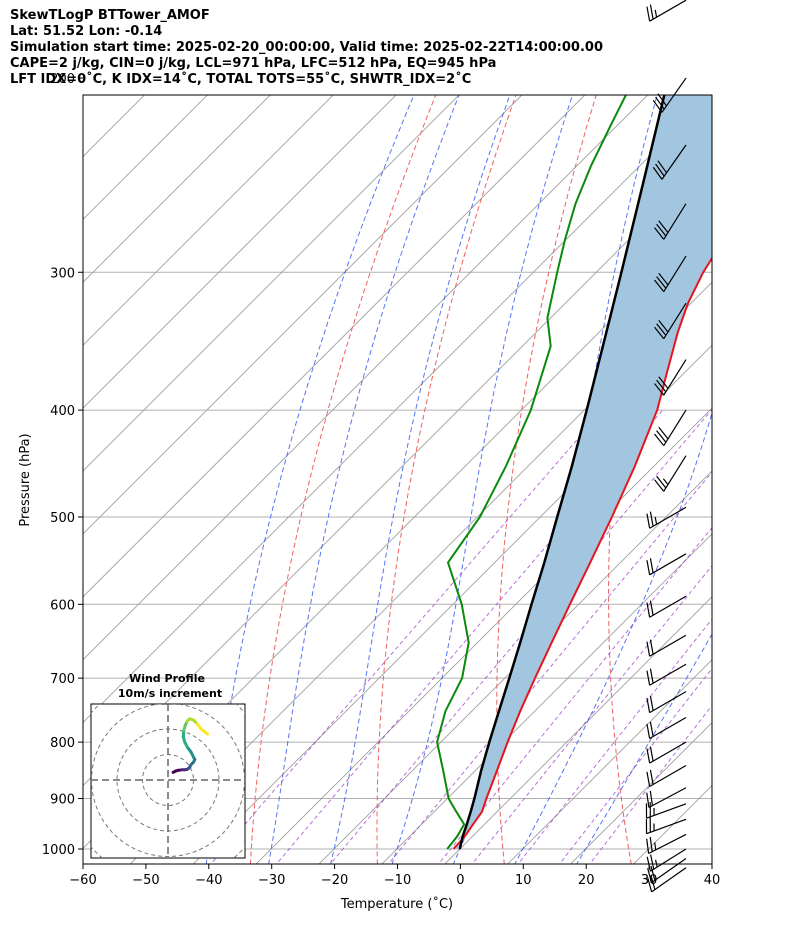 This screenshot has width=794, height=937. What do you see at coordinates (62, 411) in the screenshot?
I see `y-tick-label: 400` at bounding box center [62, 411].